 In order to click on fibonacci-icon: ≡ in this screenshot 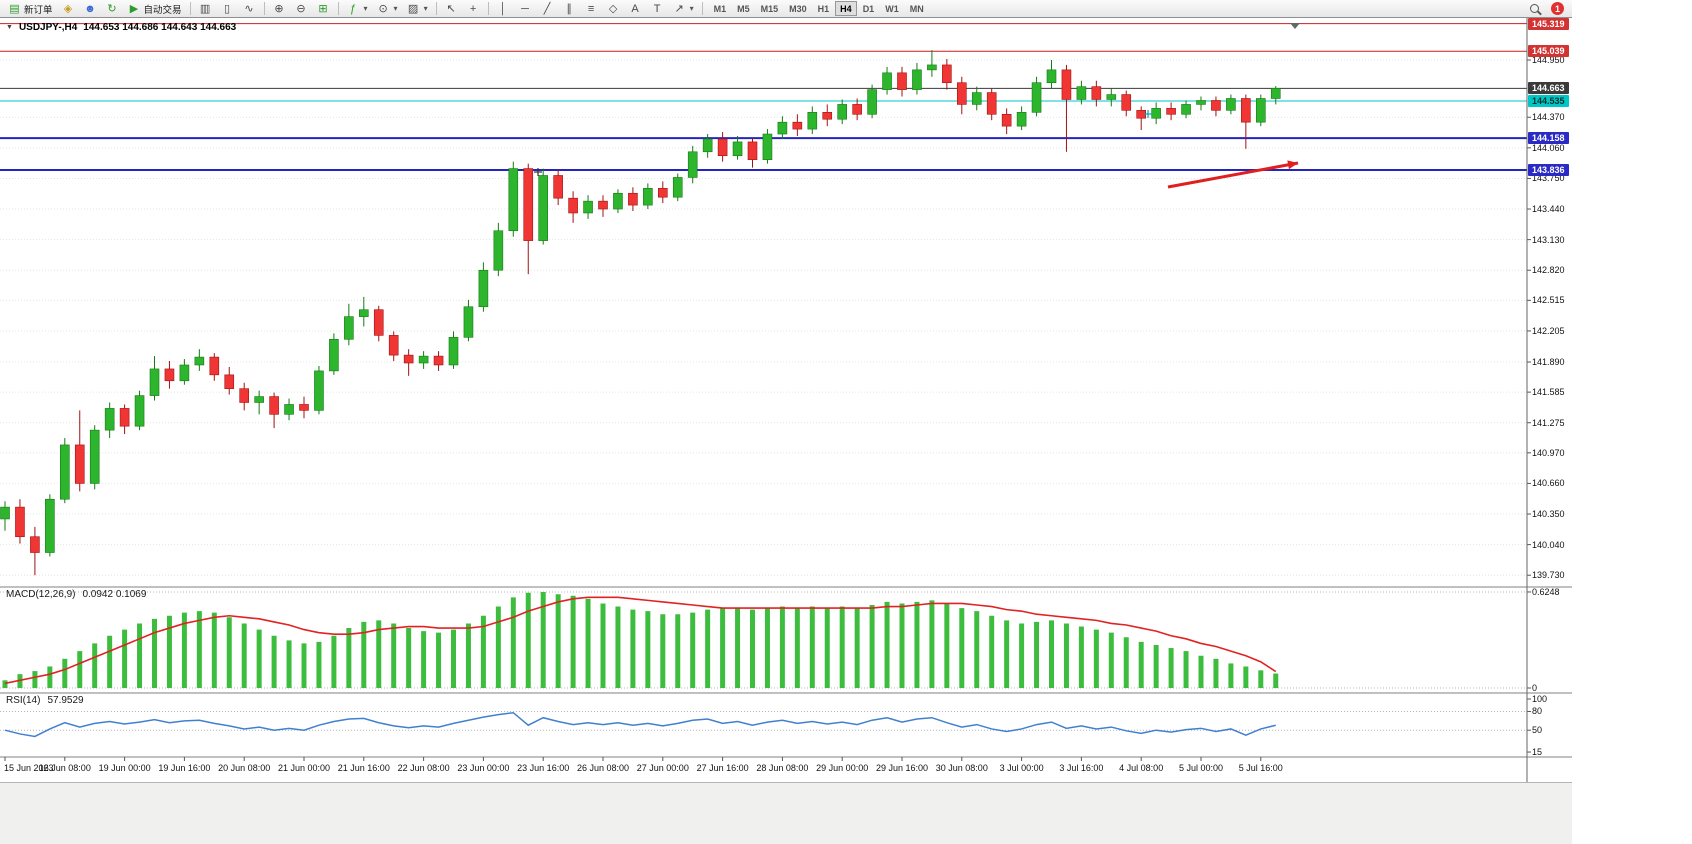, I will do `click(591, 8)`.